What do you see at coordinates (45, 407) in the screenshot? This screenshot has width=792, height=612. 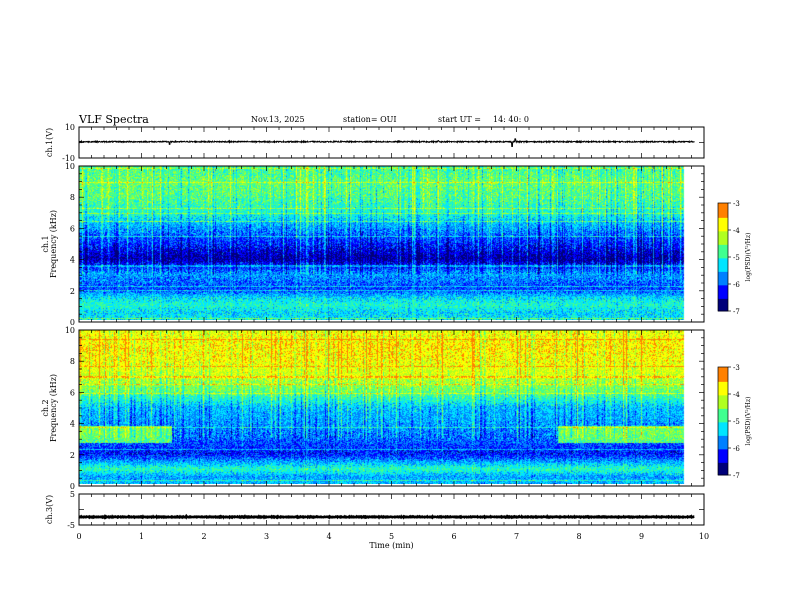 I see `ylabel-ch2-spectrogram: ch.2` at bounding box center [45, 407].